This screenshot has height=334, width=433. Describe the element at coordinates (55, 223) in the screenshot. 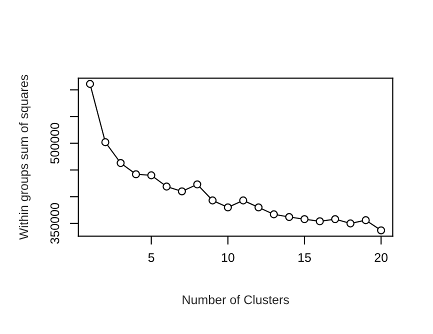

I see `y-tick-label: 350000` at that location.